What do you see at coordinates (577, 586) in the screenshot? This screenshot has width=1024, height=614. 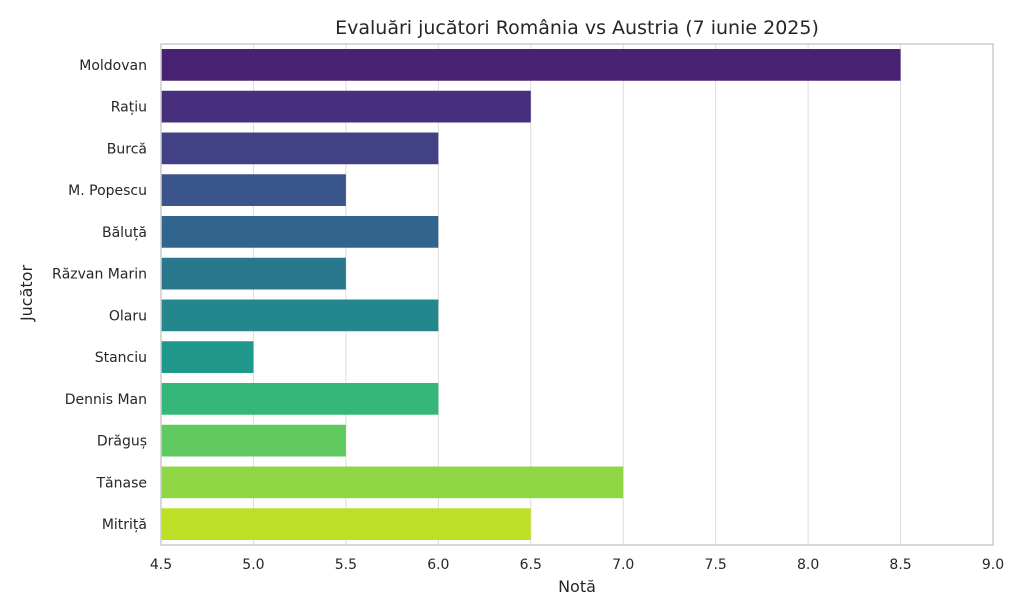 I see `x-axis-title: Notă` at bounding box center [577, 586].